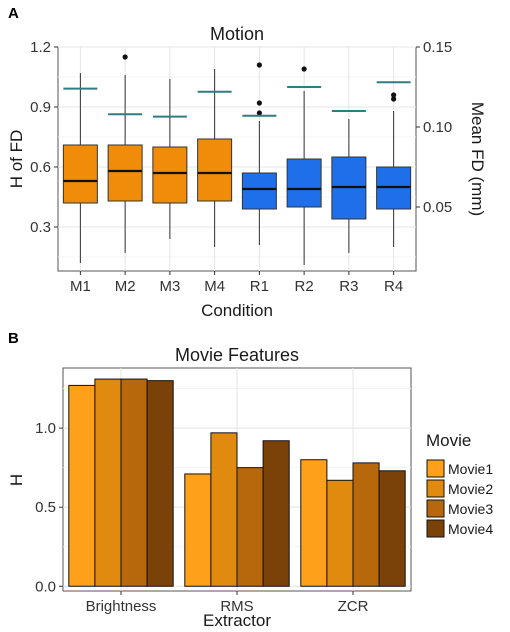  I want to click on legend-label-movie2: Movie2, so click(470, 489).